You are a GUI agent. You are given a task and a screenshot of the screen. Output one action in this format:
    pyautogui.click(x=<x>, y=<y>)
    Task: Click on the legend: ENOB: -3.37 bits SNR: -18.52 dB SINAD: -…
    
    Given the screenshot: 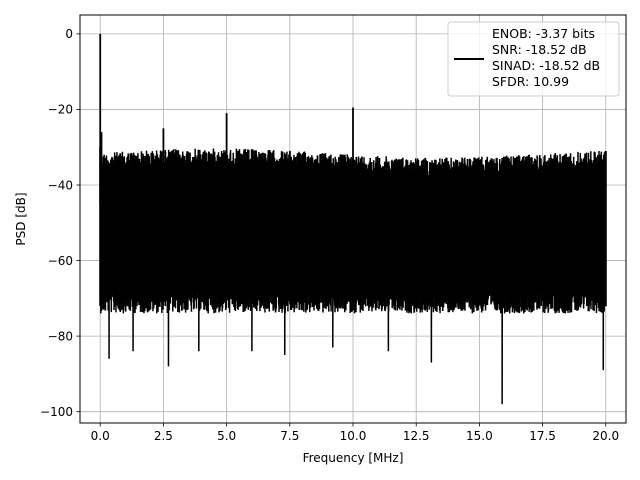 What is the action you would take?
    pyautogui.click(x=533, y=59)
    